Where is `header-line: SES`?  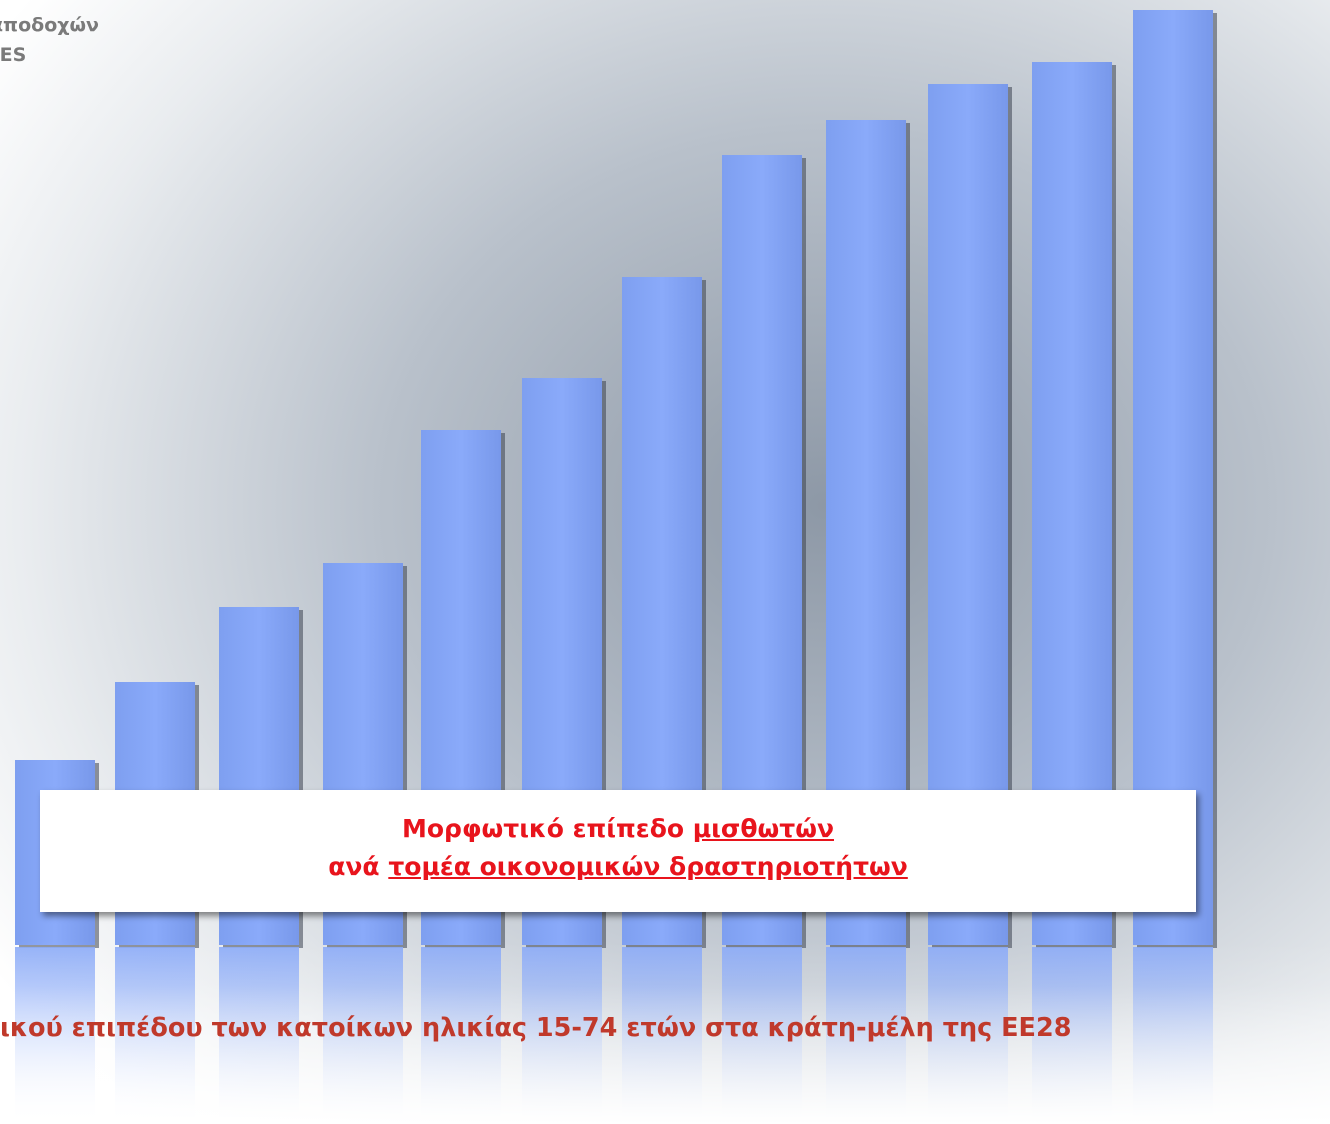 header-line: SES is located at coordinates (13, 55).